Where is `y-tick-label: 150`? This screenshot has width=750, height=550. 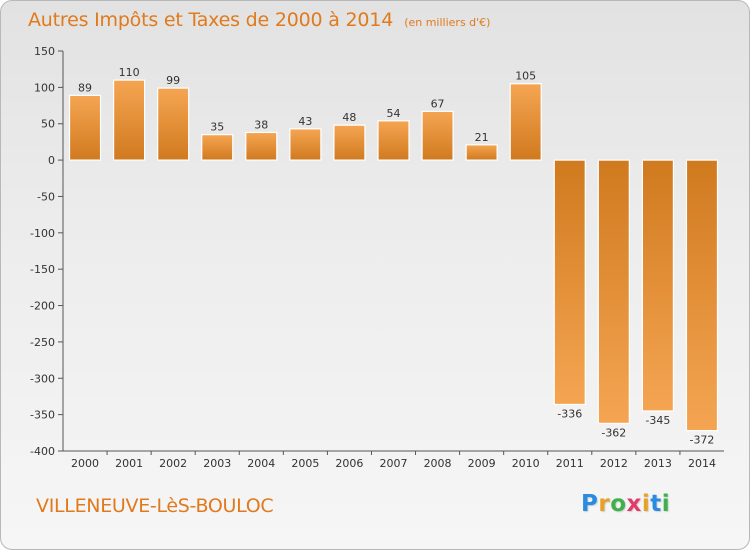 y-tick-label: 150 is located at coordinates (44, 51).